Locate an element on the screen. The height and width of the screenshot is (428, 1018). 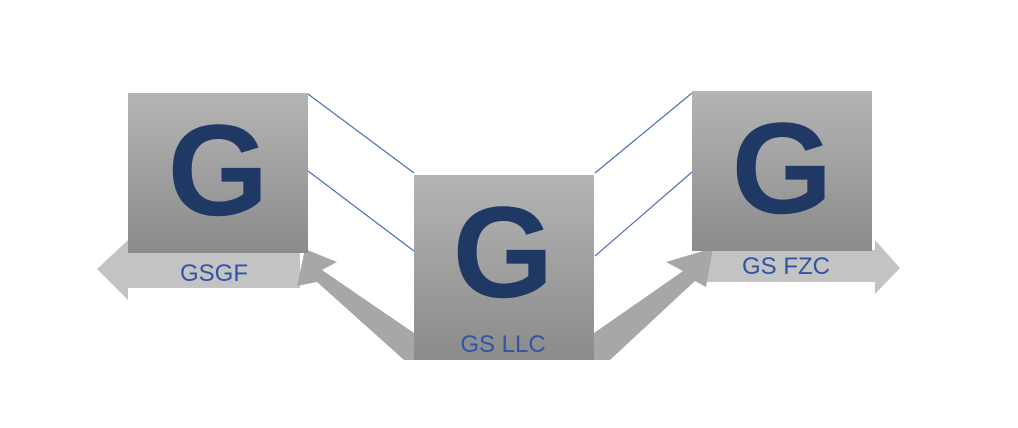
center-to-left-arrow is located at coordinates (355, 304).